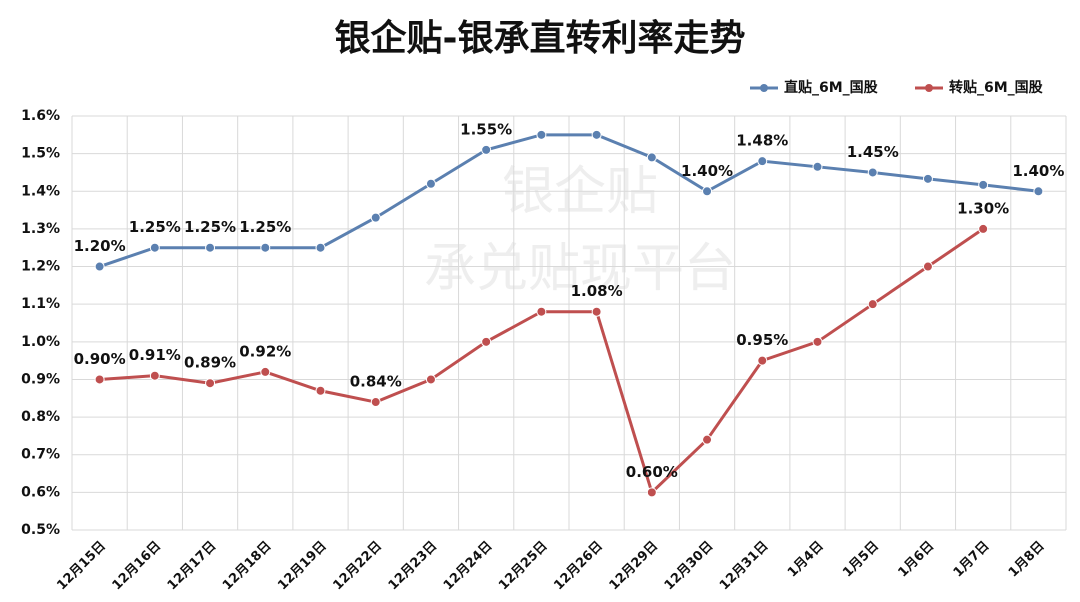 This screenshot has height=602, width=1080. What do you see at coordinates (413, 566) in the screenshot?
I see `x-tick-label: 12月23日` at bounding box center [413, 566].